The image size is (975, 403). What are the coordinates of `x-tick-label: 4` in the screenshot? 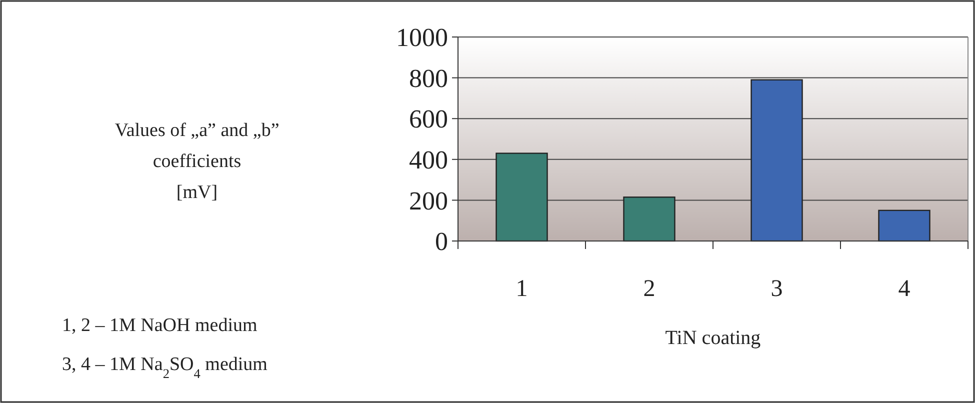 It's located at (904, 289).